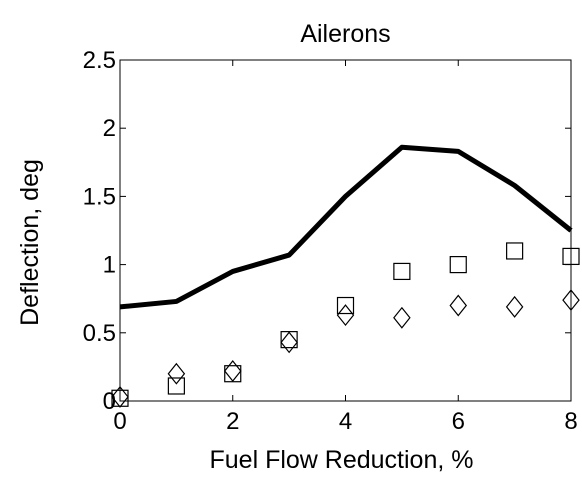 This screenshot has width=582, height=484. What do you see at coordinates (99, 60) in the screenshot?
I see `y-tick-label: 2.5` at bounding box center [99, 60].